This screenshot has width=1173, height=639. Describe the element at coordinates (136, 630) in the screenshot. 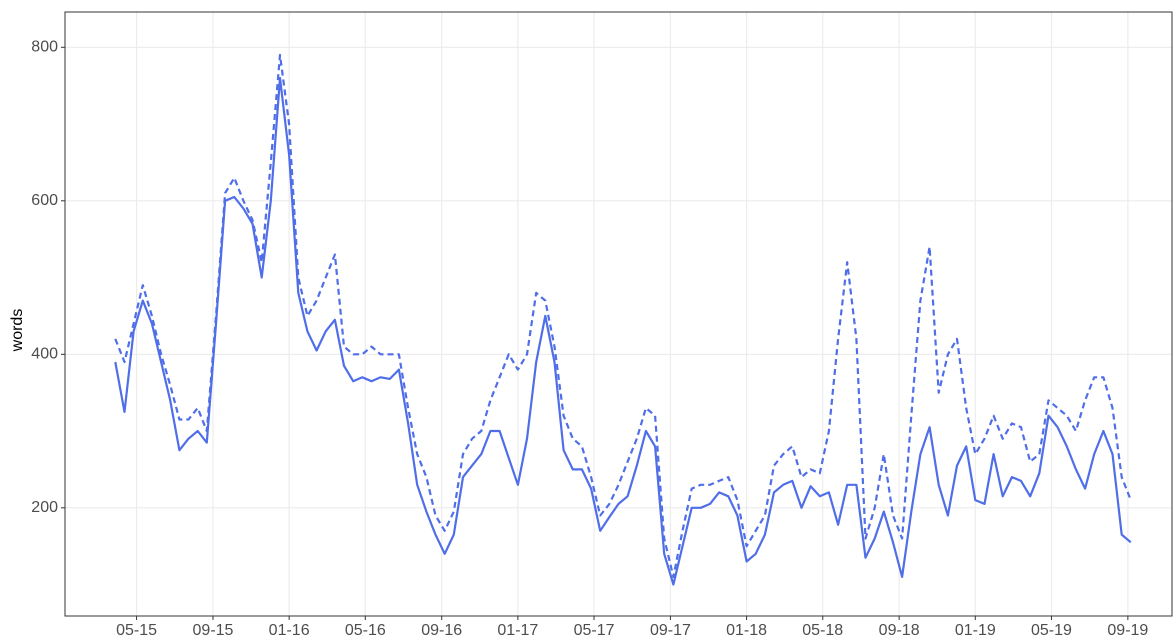

I see `x-tick-label: 05-15` at that location.